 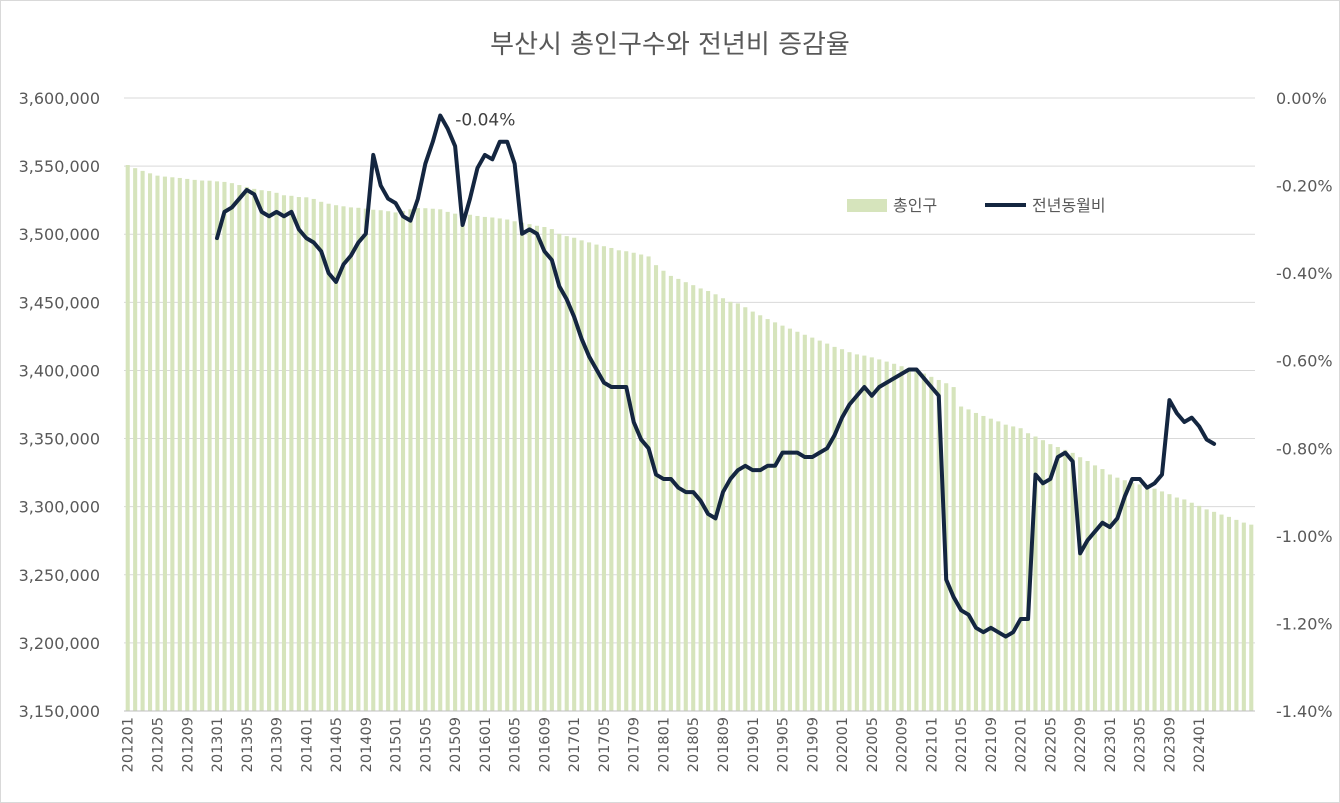 I want to click on x-tick-label: 201909, so click(x=813, y=744).